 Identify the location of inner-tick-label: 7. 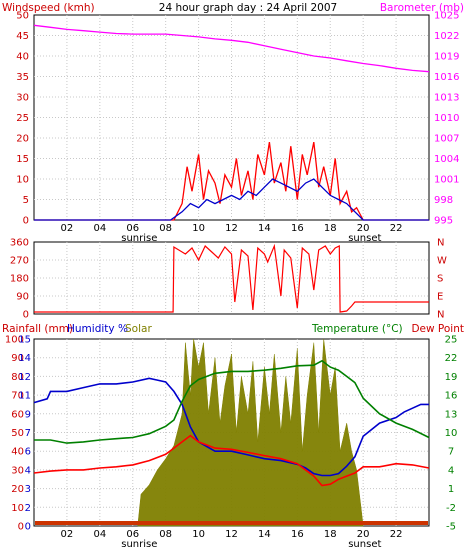
(28, 433).